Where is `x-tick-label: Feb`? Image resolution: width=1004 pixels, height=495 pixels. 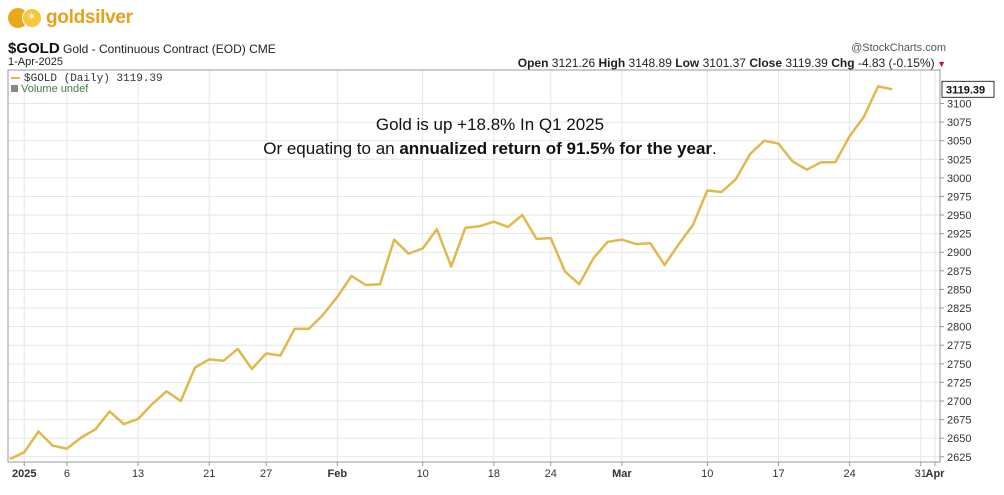
x-tick-label: Feb is located at coordinates (338, 474).